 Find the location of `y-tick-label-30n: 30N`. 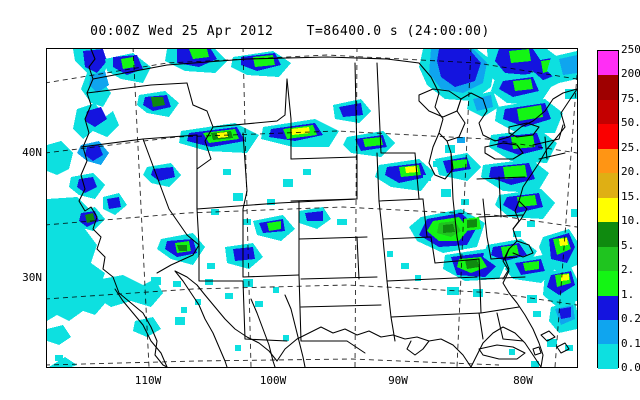

y-tick-label-30n: 30N is located at coordinates (32, 277).